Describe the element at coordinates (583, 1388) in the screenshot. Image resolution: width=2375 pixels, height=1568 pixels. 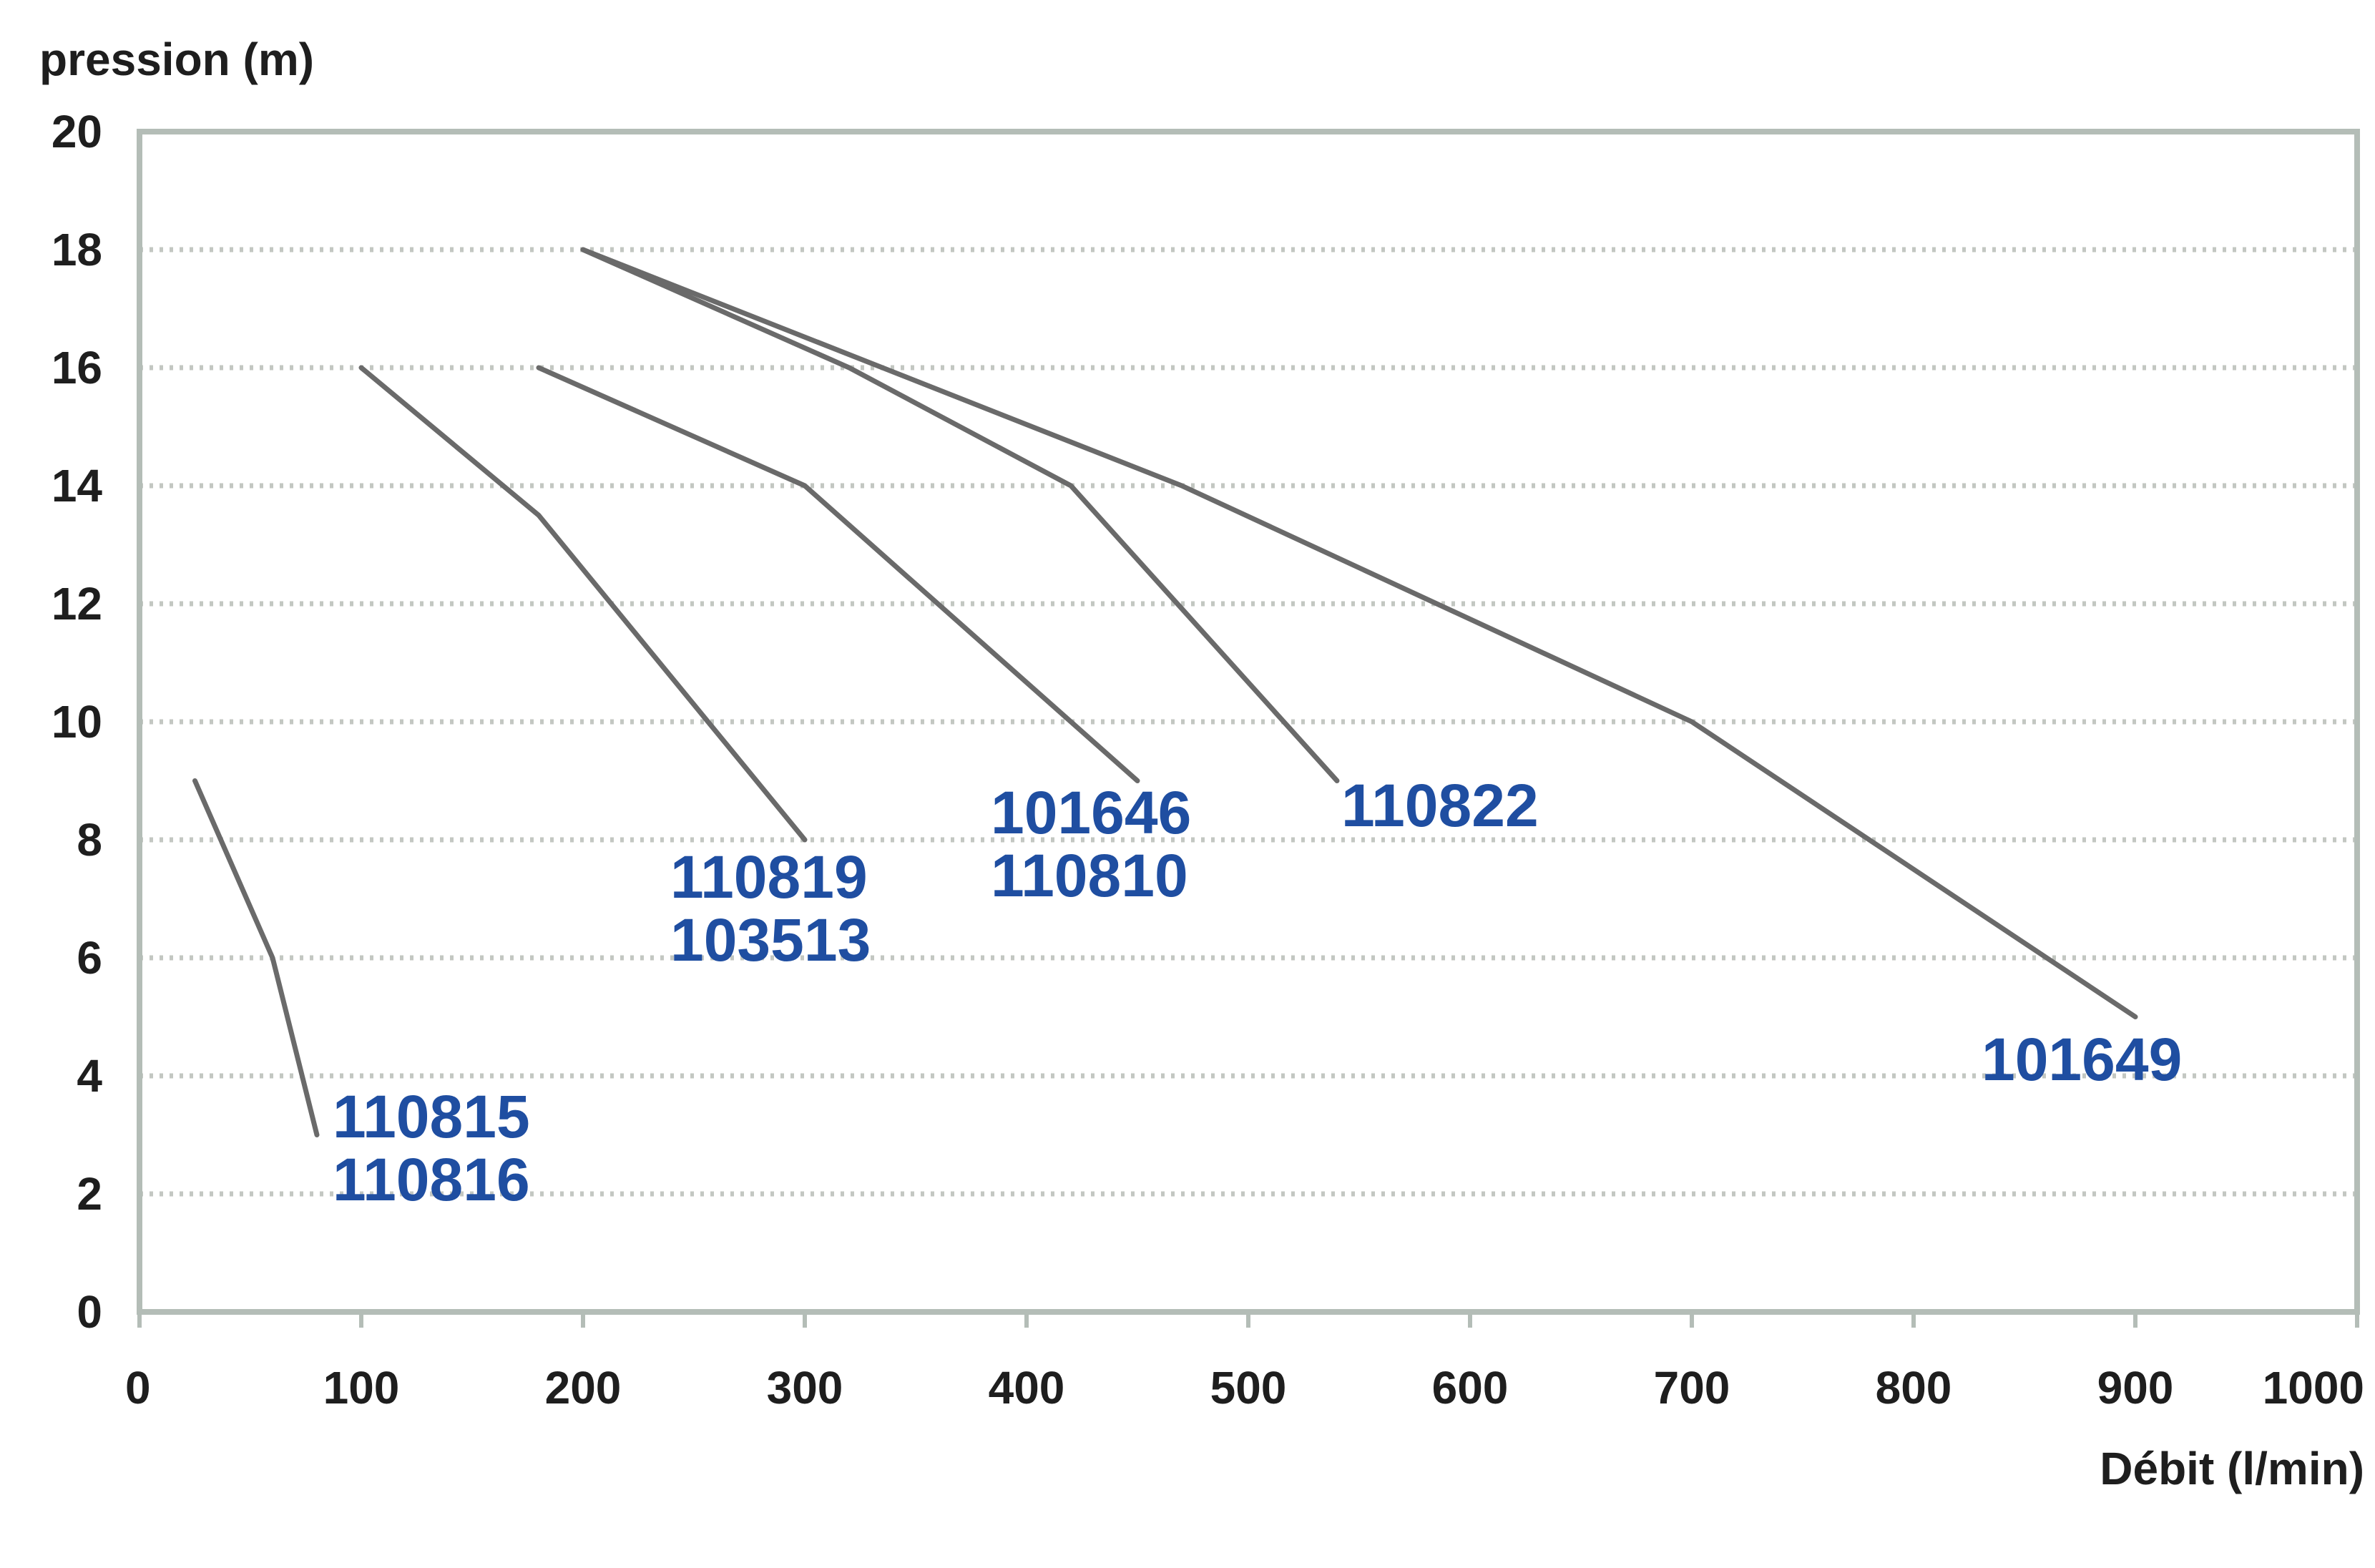
I see `x-tick-label: 200` at that location.